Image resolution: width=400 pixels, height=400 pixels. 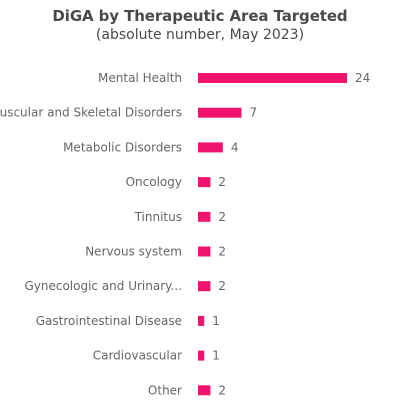 What do you see at coordinates (362, 78) in the screenshot?
I see `value-label: 24` at bounding box center [362, 78].